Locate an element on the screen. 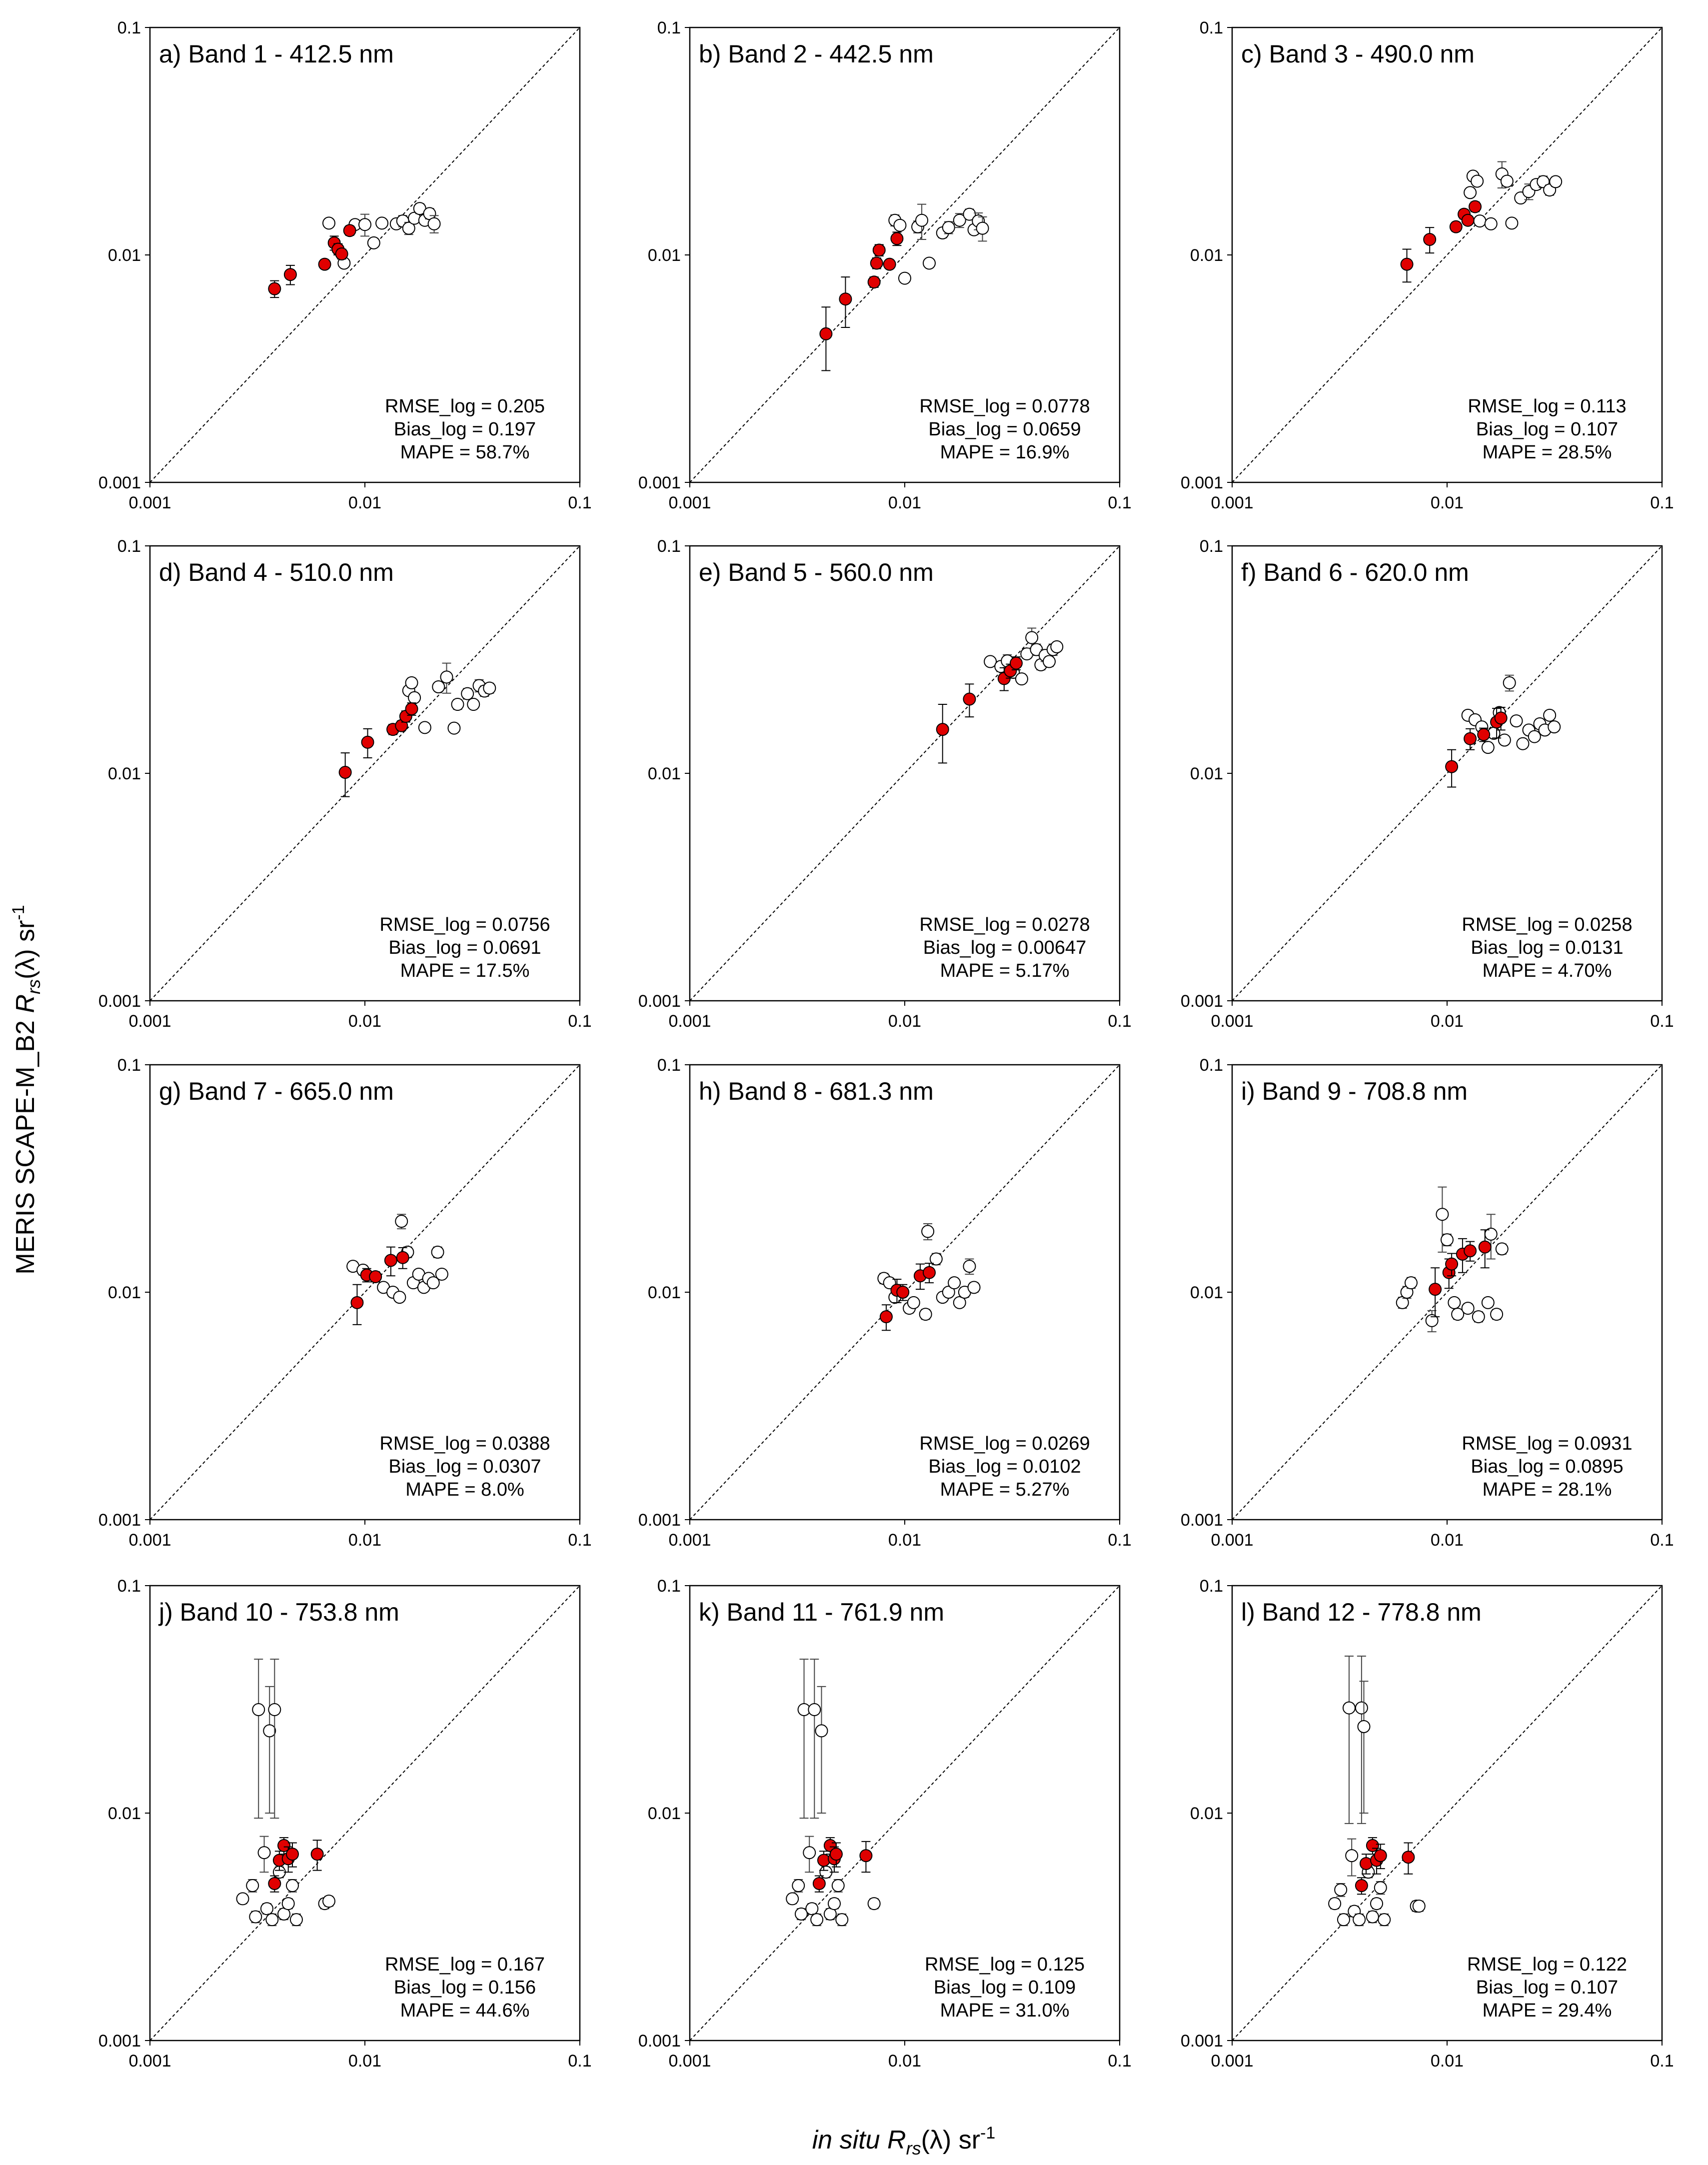 This screenshot has width=1708, height=2165. panel-title: h) Band 8 - 681.3 nm is located at coordinates (817, 1091).